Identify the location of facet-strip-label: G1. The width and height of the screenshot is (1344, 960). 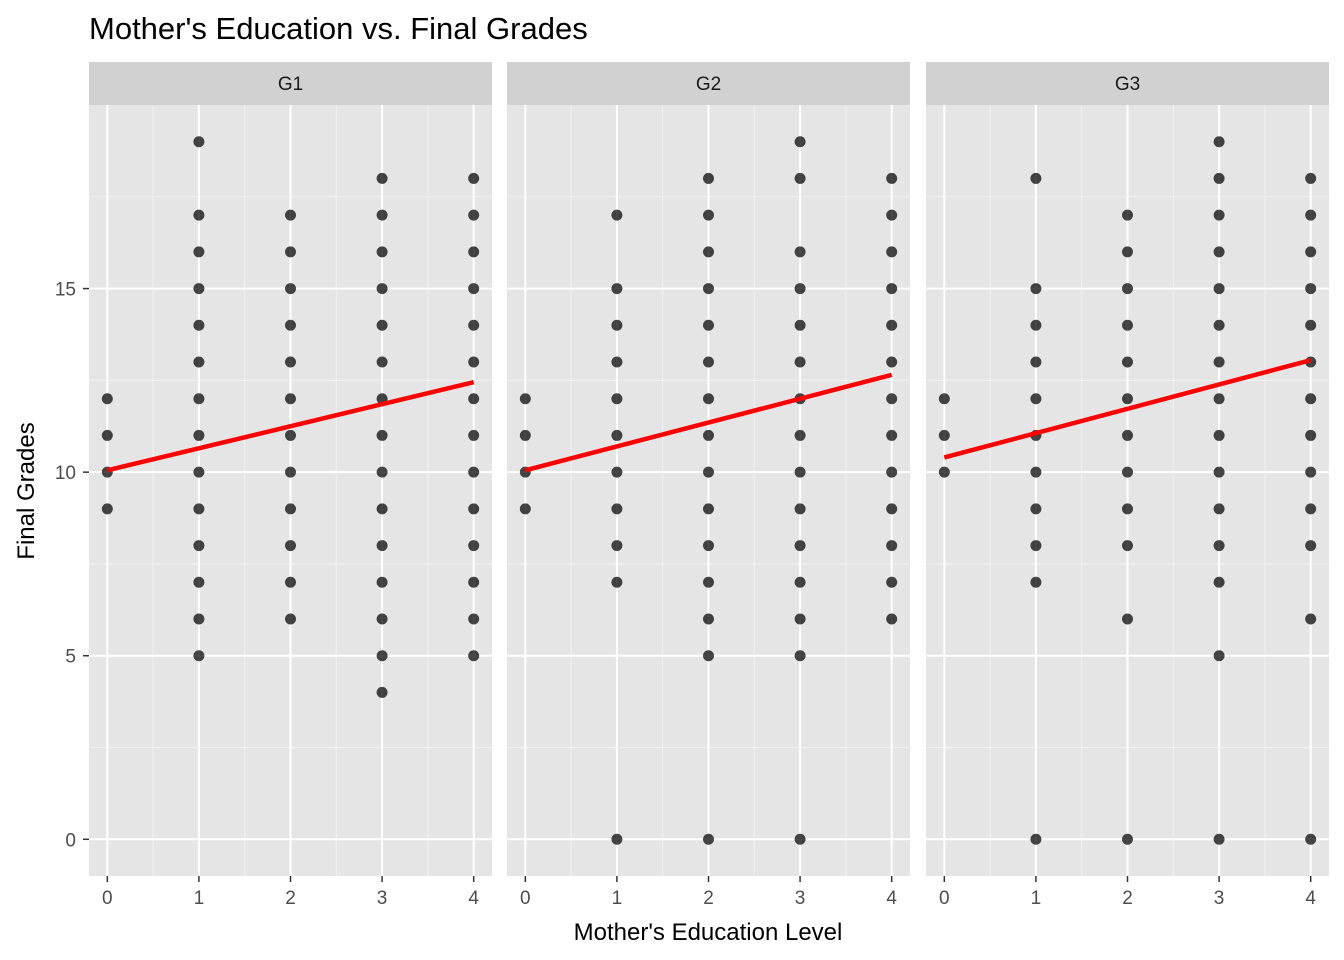
(290, 84).